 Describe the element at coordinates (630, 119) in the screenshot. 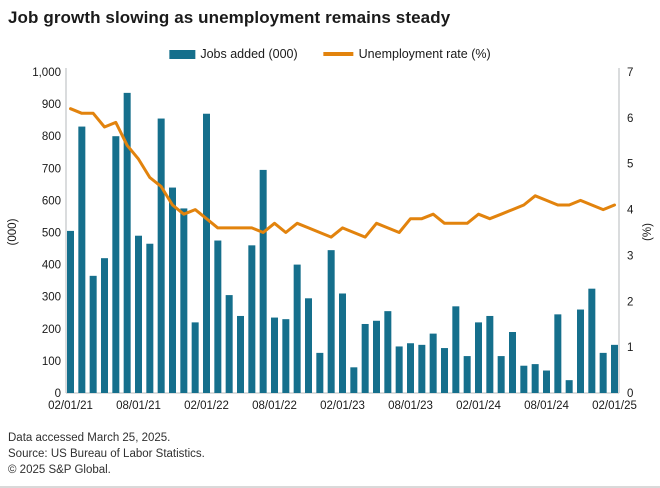

I see `right-axis-tick-6: 6` at that location.